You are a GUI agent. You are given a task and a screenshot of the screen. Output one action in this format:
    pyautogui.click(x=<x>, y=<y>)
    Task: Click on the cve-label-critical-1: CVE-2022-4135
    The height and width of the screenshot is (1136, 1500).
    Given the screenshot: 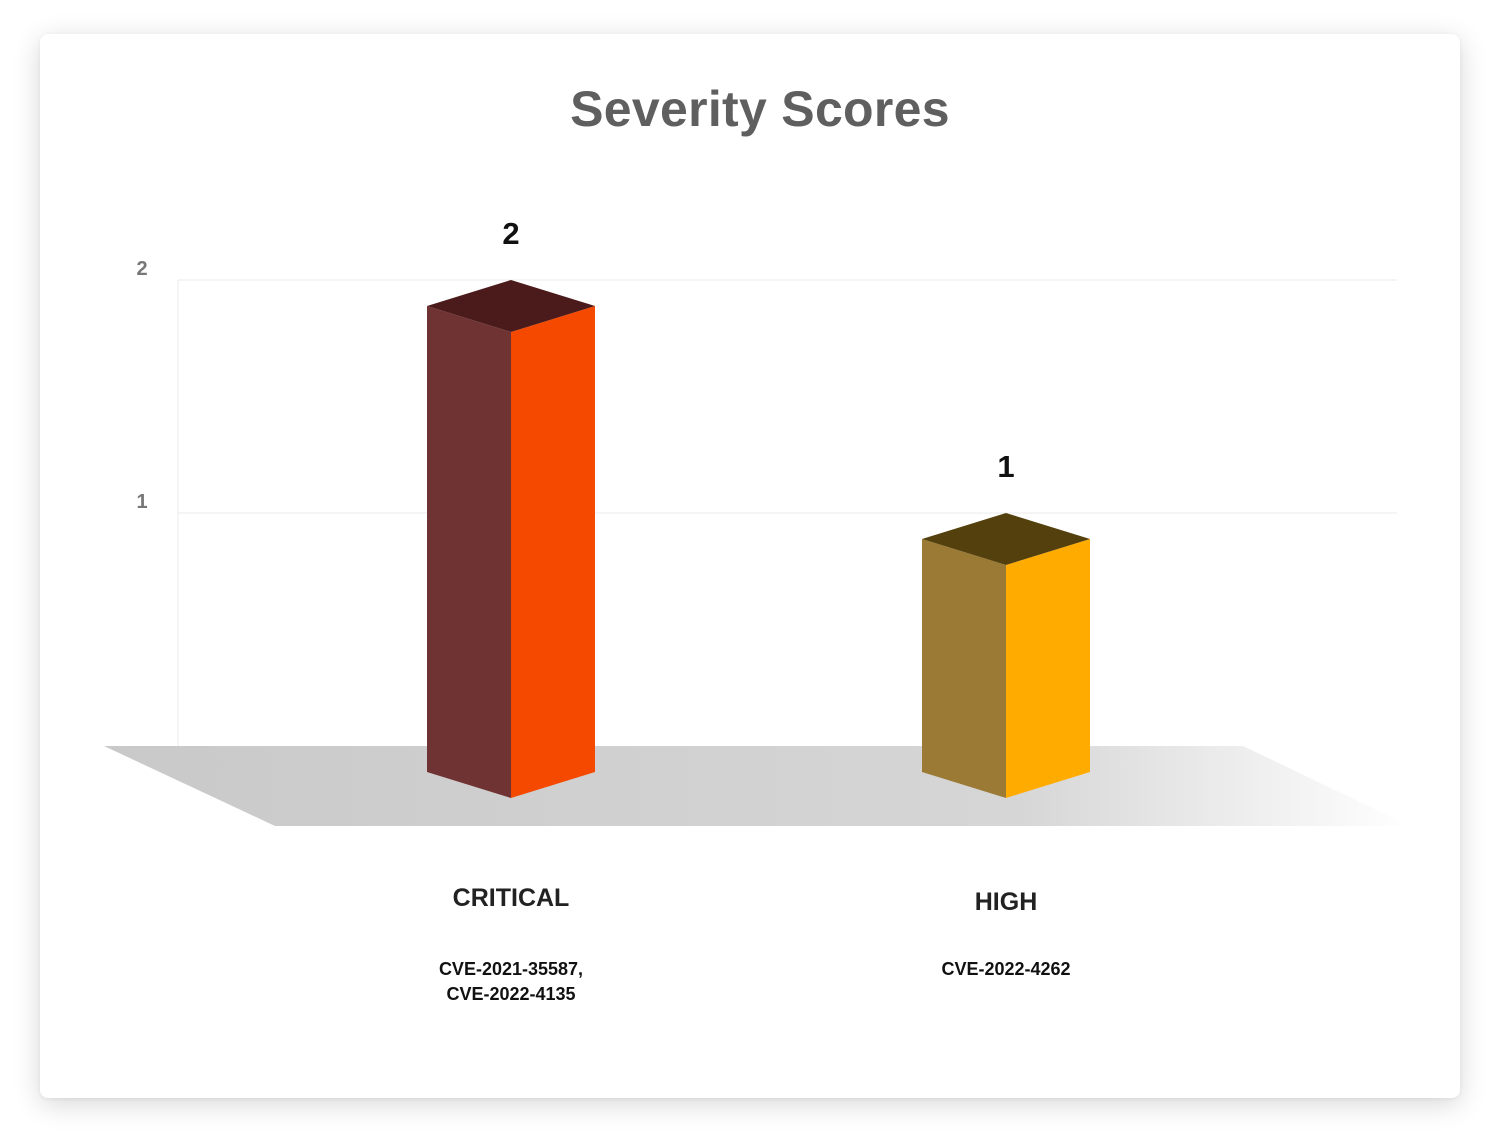 What is the action you would take?
    pyautogui.click(x=510, y=994)
    